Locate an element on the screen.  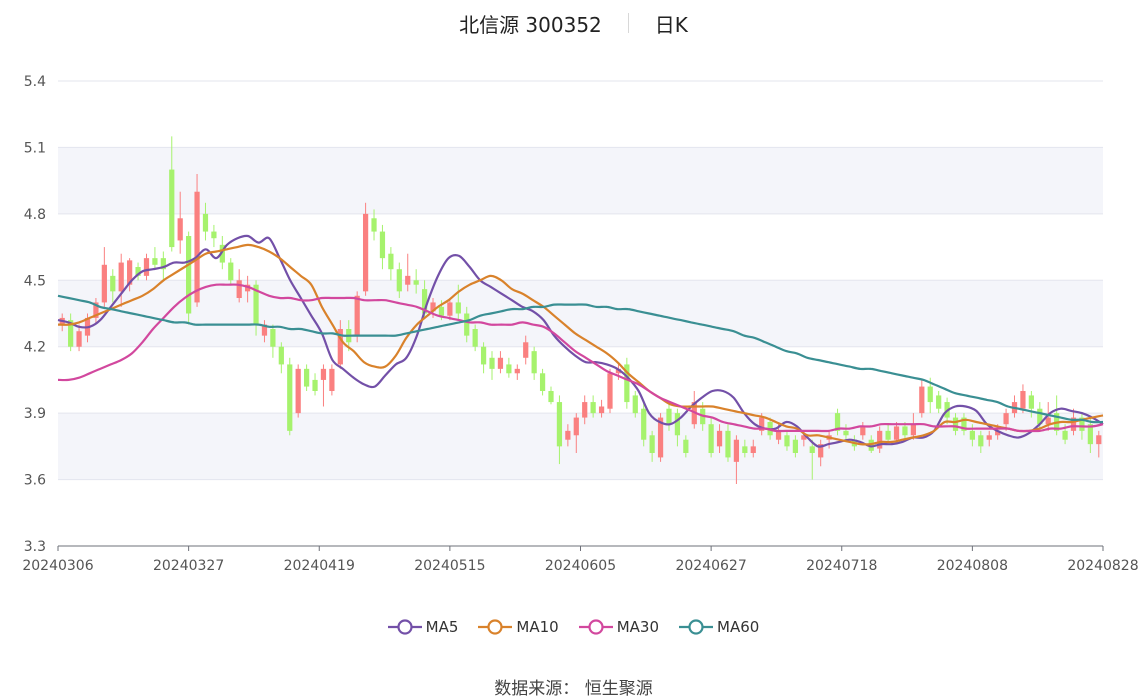
legend-item-ma30: MA30 is located at coordinates (618, 627).